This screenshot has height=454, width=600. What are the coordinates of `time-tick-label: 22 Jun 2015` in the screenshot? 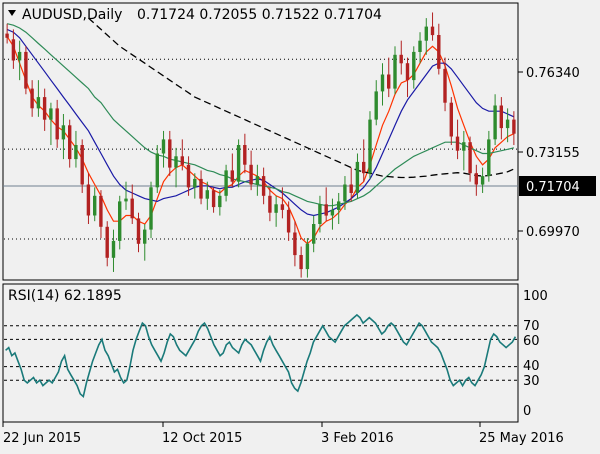 It's located at (42, 438).